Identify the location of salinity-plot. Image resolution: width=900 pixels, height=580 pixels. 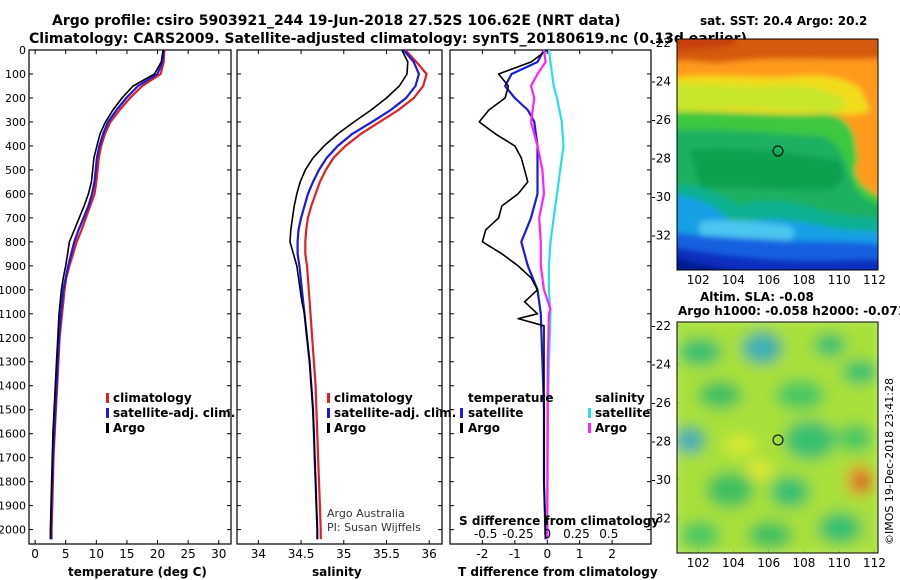
(358, 294).